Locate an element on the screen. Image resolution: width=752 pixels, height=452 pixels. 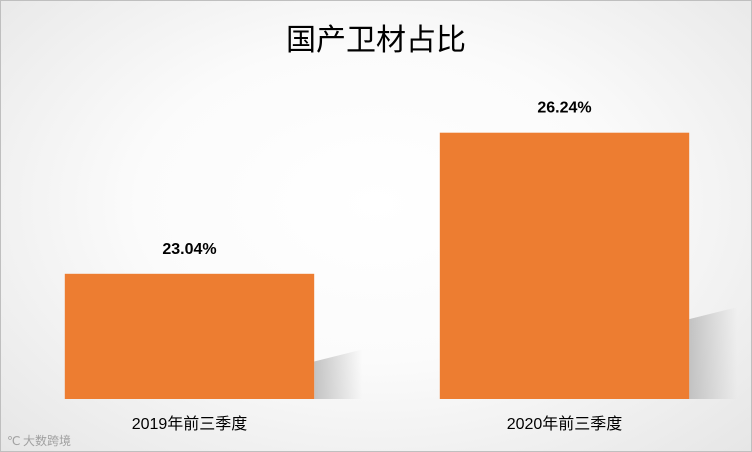
data-label-2: 26.24% is located at coordinates (564, 108).